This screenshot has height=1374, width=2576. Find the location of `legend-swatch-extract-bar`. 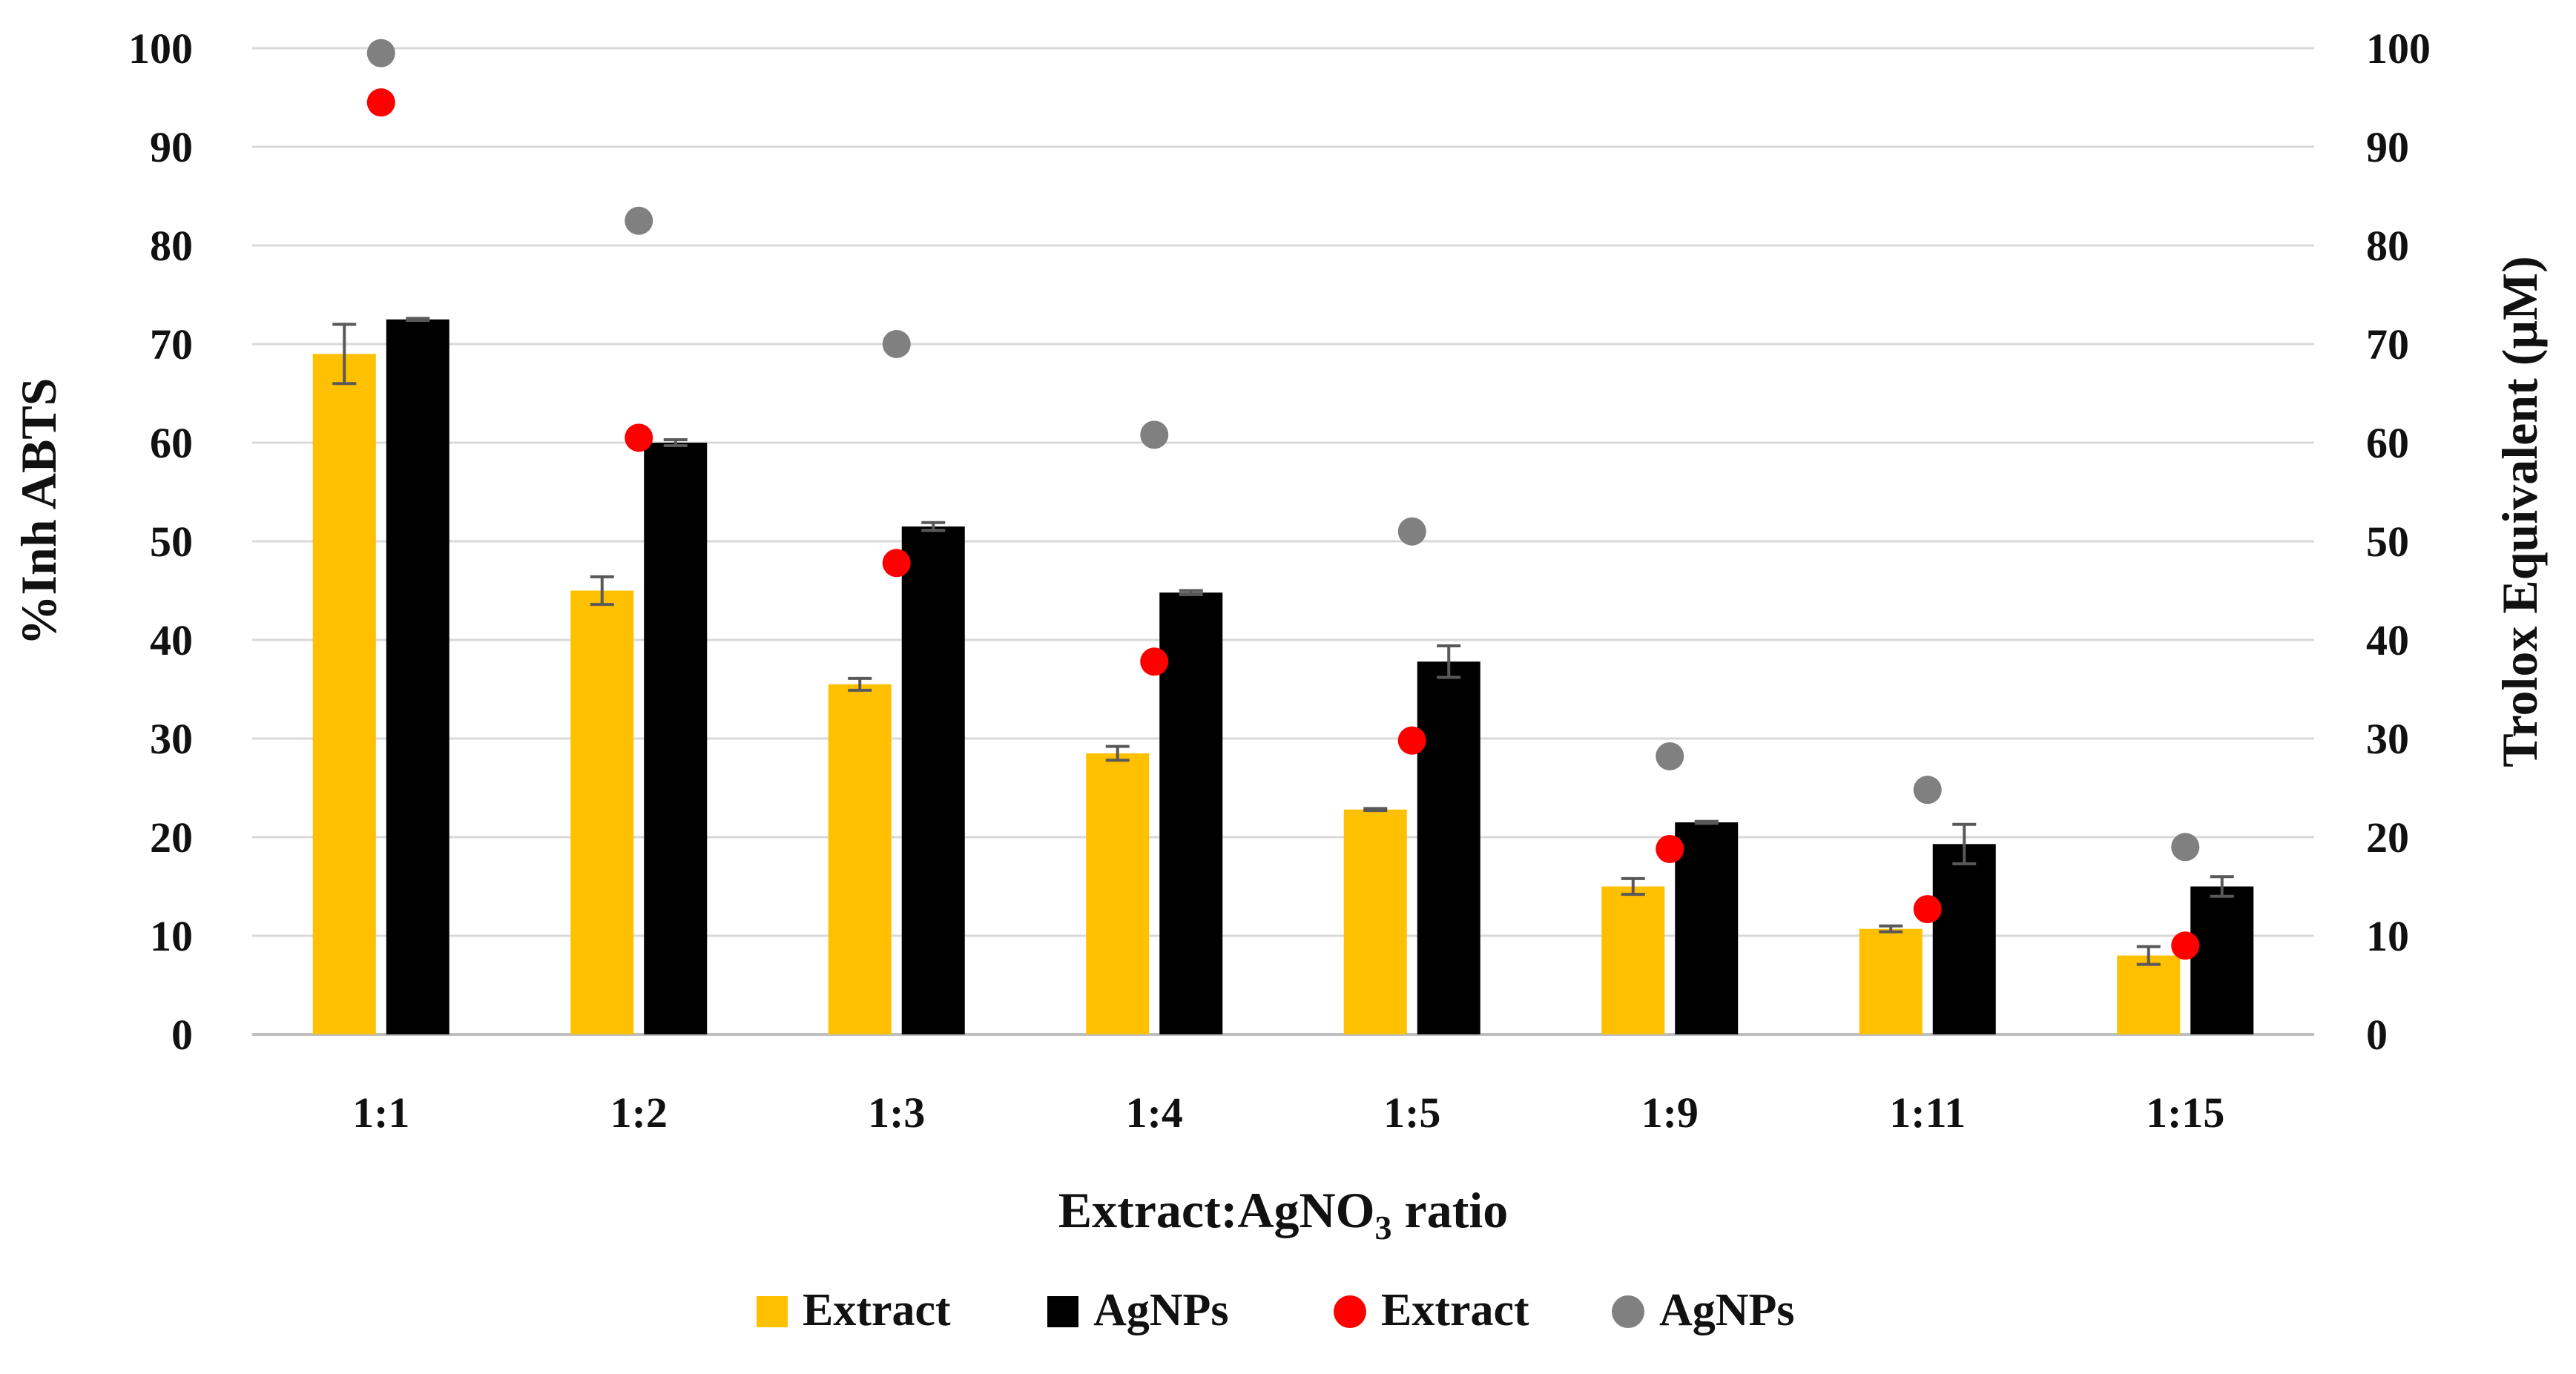

legend-swatch-extract-bar is located at coordinates (773, 1311).